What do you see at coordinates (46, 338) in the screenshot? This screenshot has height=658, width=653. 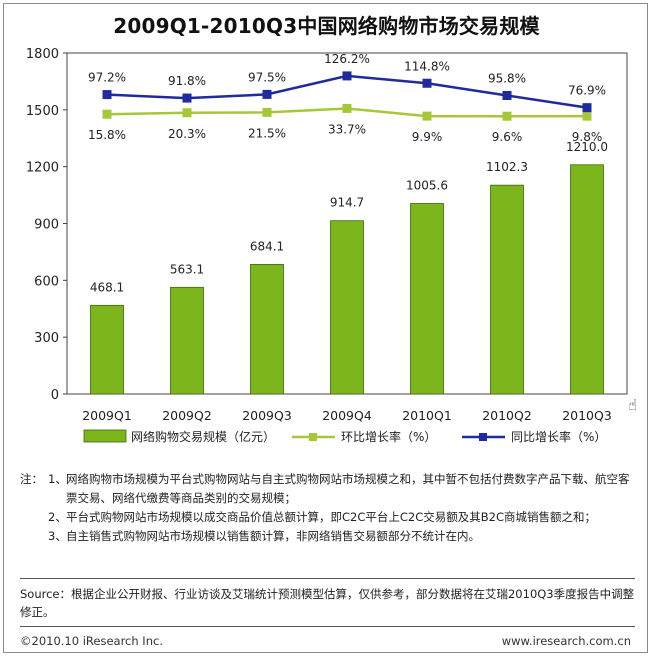 I see `y-tick-label: 300` at bounding box center [46, 338].